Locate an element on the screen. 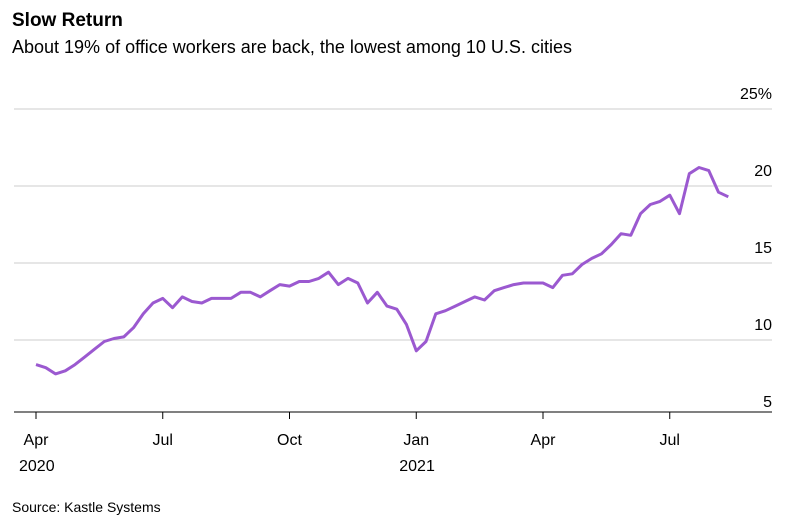  x-tick-label: Apr 2020 is located at coordinates (37, 453).